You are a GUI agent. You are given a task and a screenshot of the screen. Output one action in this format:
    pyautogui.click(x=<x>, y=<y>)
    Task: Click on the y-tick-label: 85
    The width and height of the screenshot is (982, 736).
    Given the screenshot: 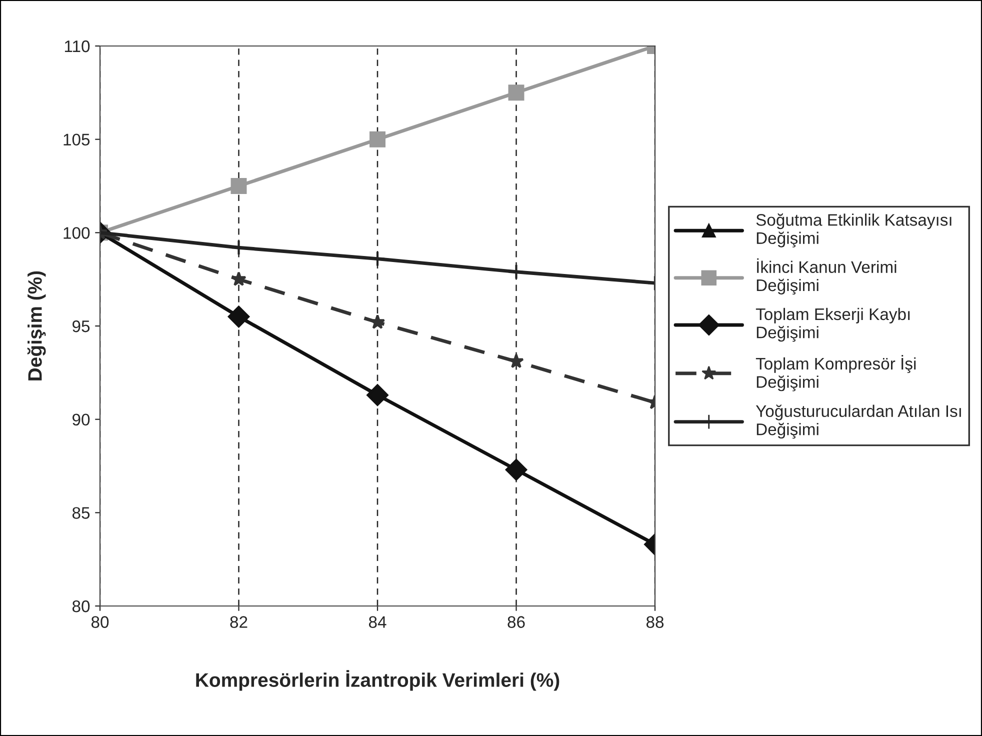 What is the action you would take?
    pyautogui.click(x=81, y=513)
    